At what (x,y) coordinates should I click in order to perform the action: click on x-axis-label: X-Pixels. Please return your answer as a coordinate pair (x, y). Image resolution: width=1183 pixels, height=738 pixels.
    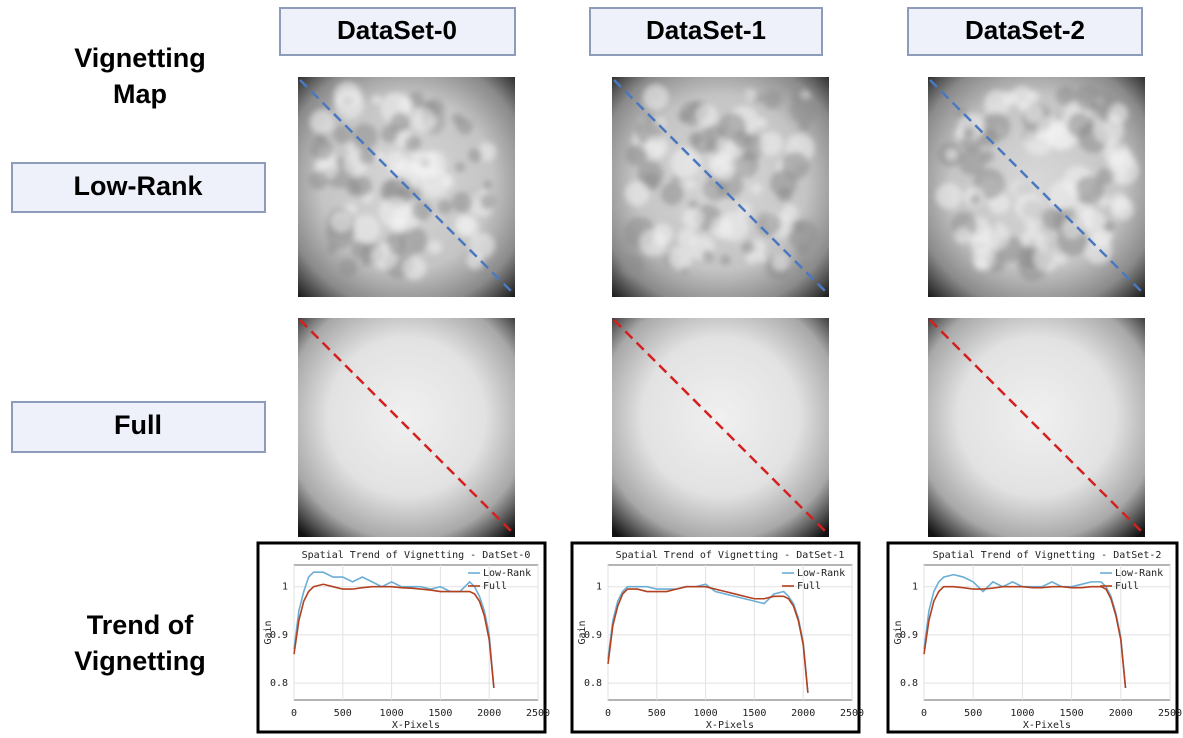
    Looking at the image, I should click on (1047, 725).